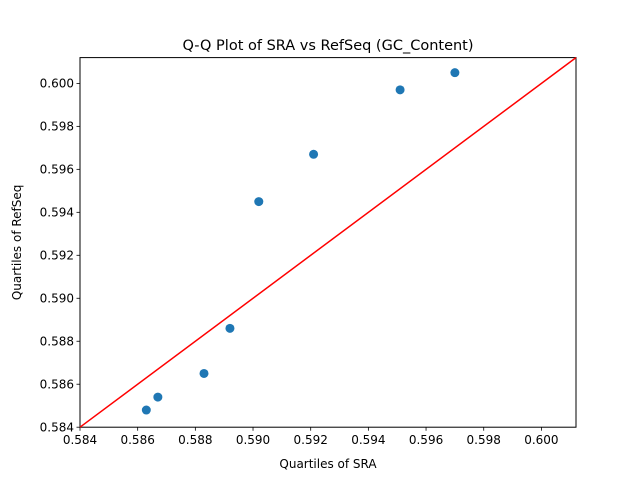 This screenshot has width=640, height=480. I want to click on y-tick-label: 0.584, so click(57, 428).